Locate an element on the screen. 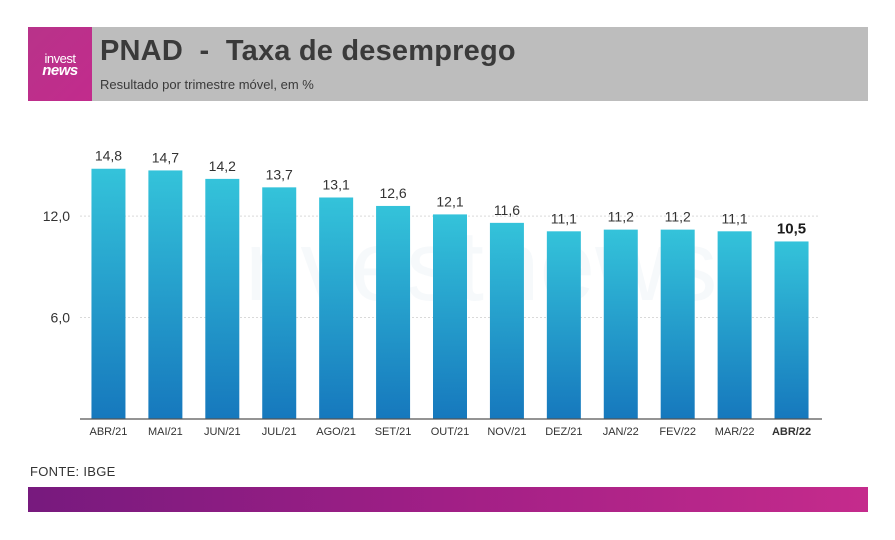 The width and height of the screenshot is (895, 540). x-tick-label: SET/21 is located at coordinates (393, 432).